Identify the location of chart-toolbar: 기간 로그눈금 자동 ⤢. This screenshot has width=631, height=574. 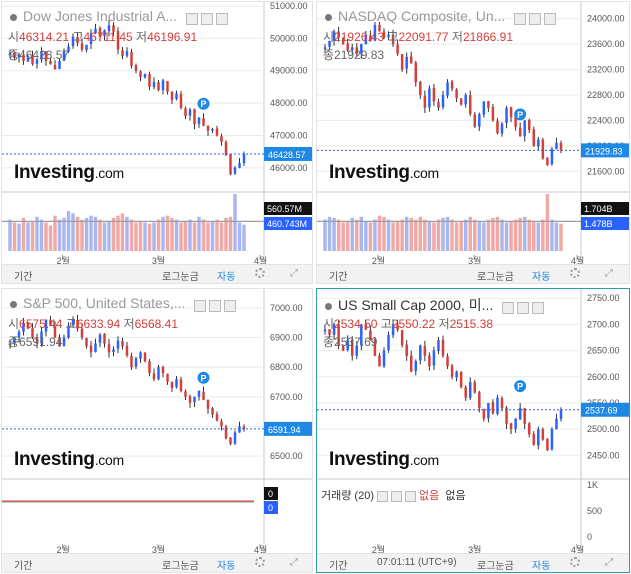
(157, 562).